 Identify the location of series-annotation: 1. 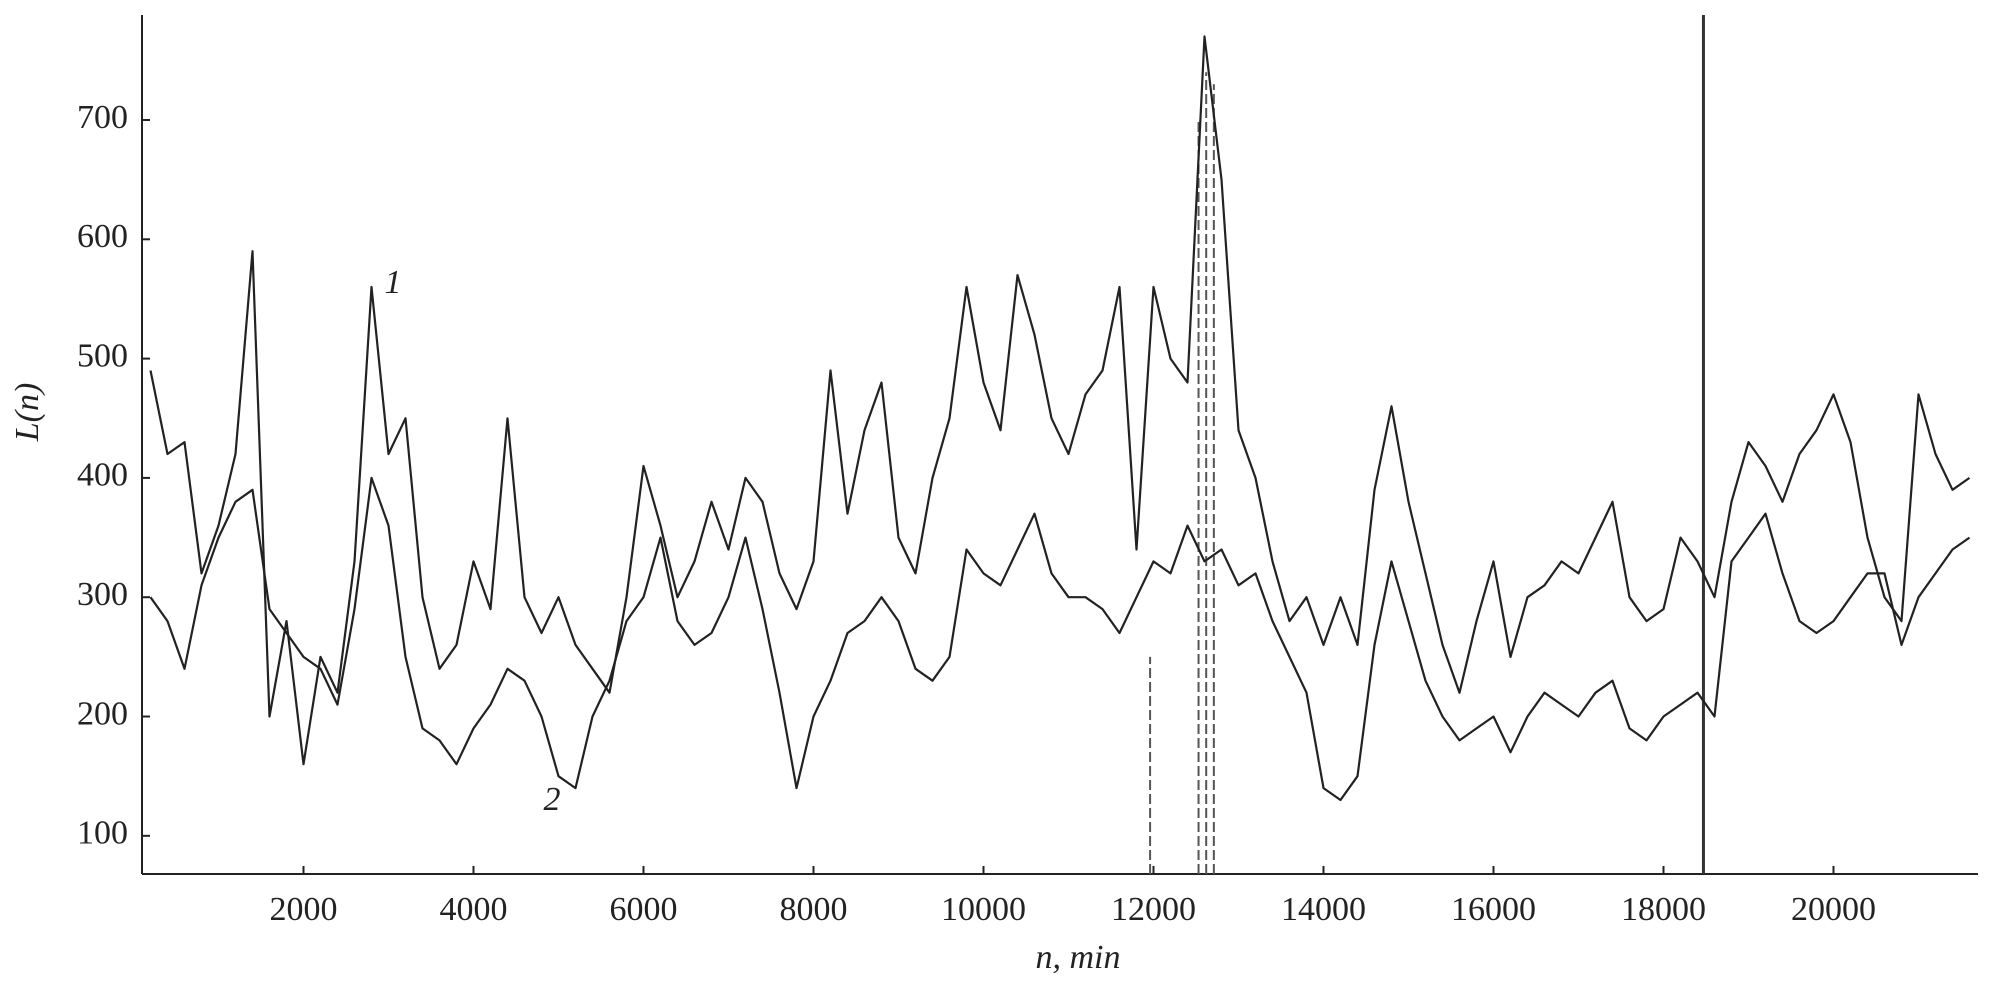
(393, 282).